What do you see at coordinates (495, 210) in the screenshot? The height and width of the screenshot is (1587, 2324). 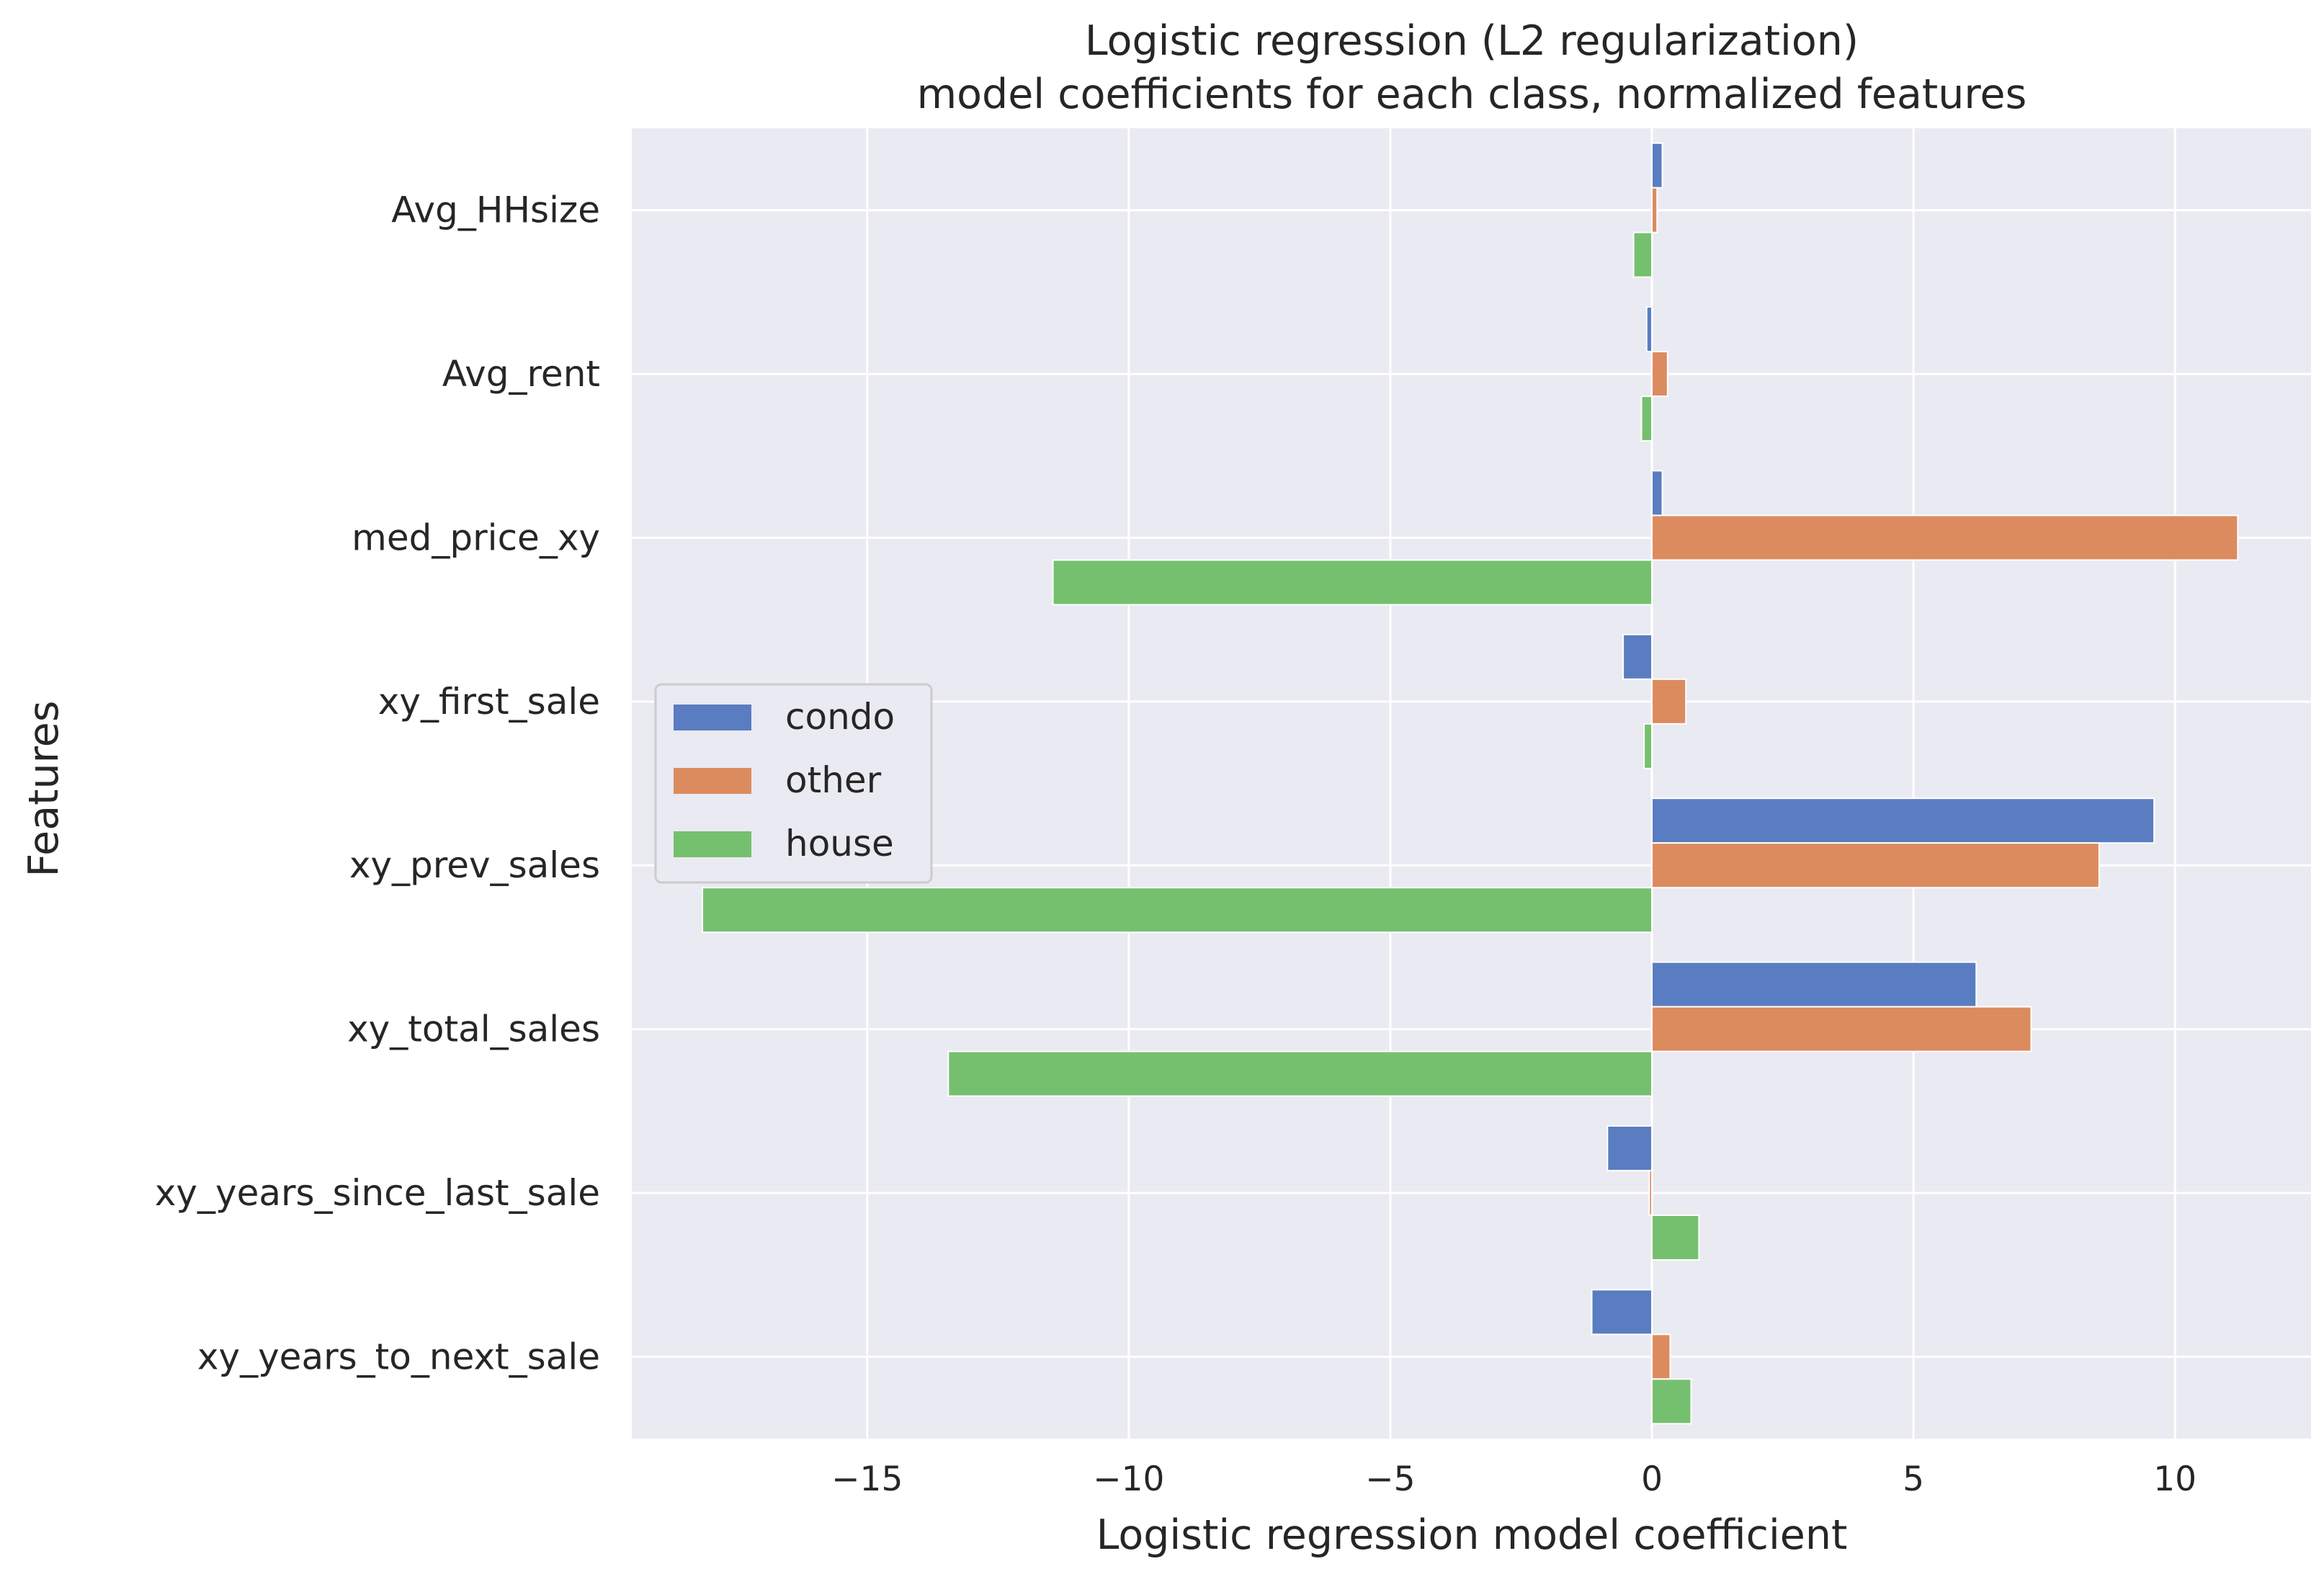 I see `y-tick-label: Avg_HHsize` at bounding box center [495, 210].